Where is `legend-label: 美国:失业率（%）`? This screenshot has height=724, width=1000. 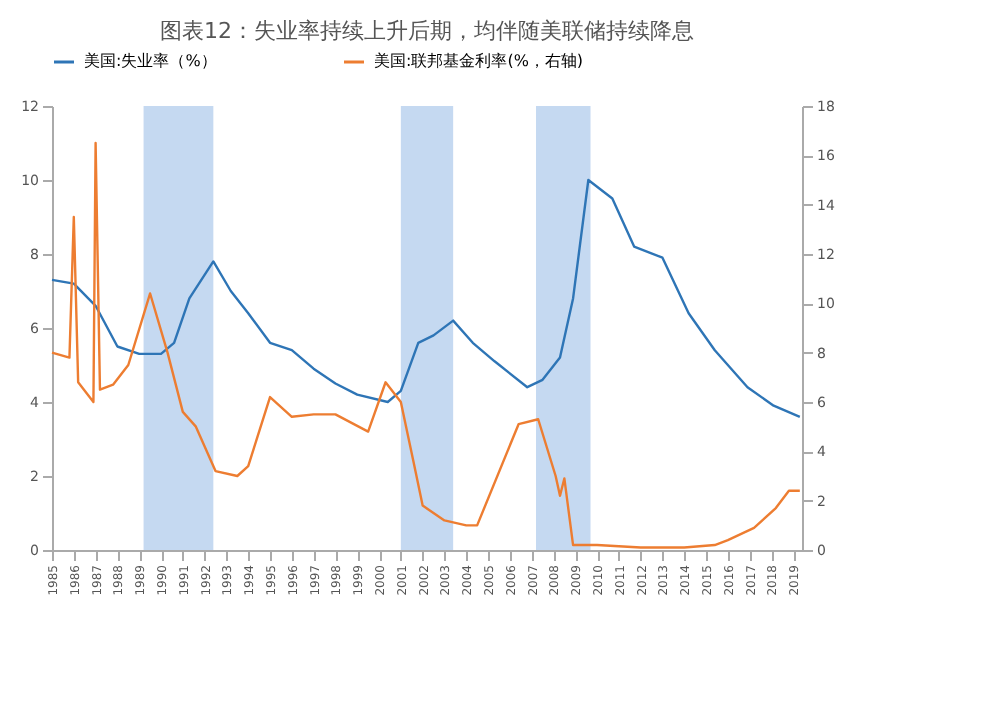
legend-label: 美国:失业率（%） is located at coordinates (150, 61).